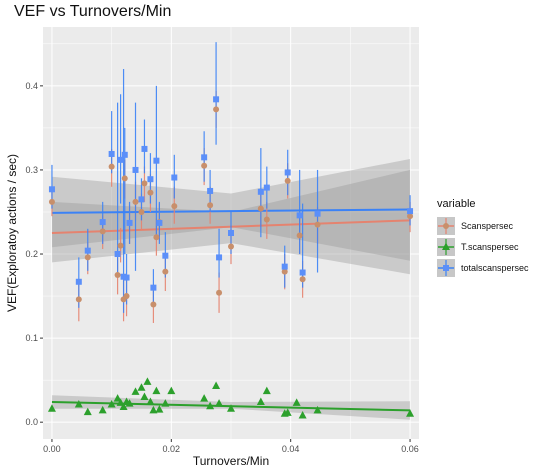  Describe the element at coordinates (231, 446) in the screenshot. I see `x-axis-ticks: 0.00 0.02 0.04 0.06` at that location.